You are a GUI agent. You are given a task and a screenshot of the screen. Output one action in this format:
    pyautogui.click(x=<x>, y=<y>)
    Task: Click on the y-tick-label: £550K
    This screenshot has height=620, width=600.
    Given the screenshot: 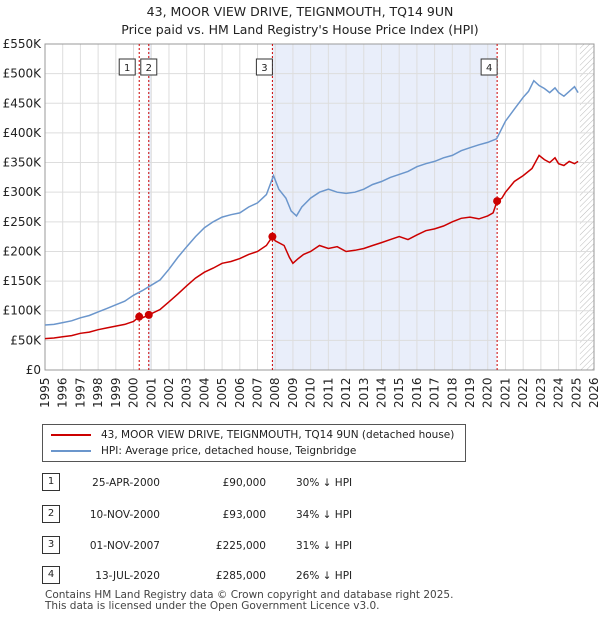 What is the action you would take?
    pyautogui.click(x=23, y=44)
    